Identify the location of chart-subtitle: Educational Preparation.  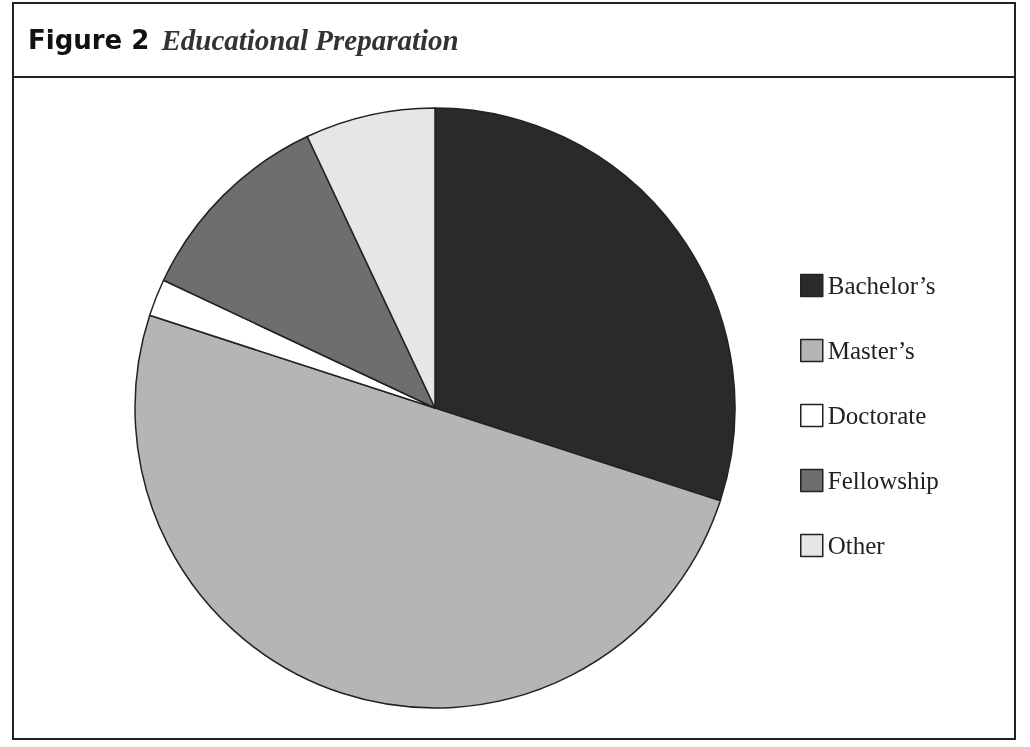
(310, 40).